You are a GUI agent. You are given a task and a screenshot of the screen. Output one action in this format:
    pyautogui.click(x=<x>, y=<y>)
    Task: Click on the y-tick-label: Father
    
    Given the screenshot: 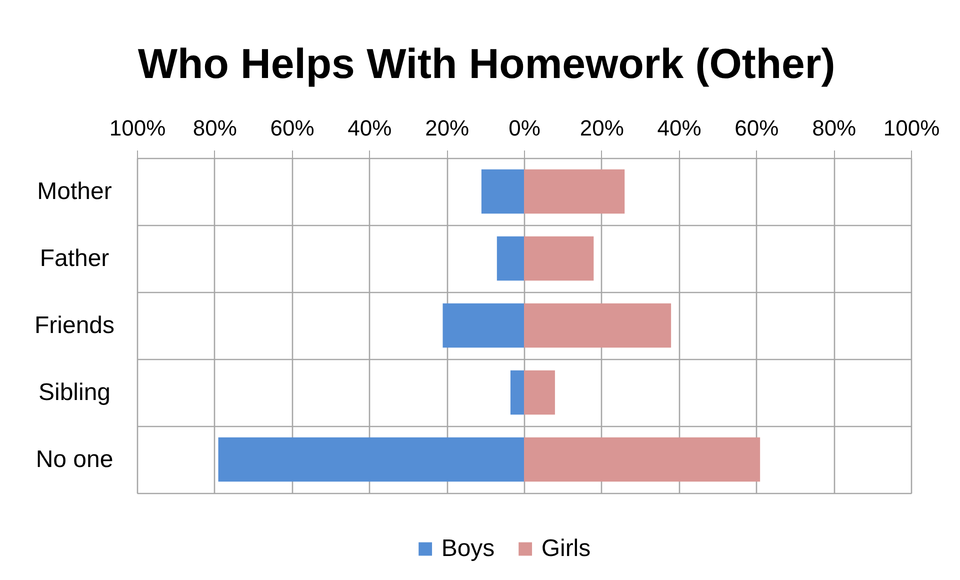 What is the action you would take?
    pyautogui.click(x=75, y=258)
    